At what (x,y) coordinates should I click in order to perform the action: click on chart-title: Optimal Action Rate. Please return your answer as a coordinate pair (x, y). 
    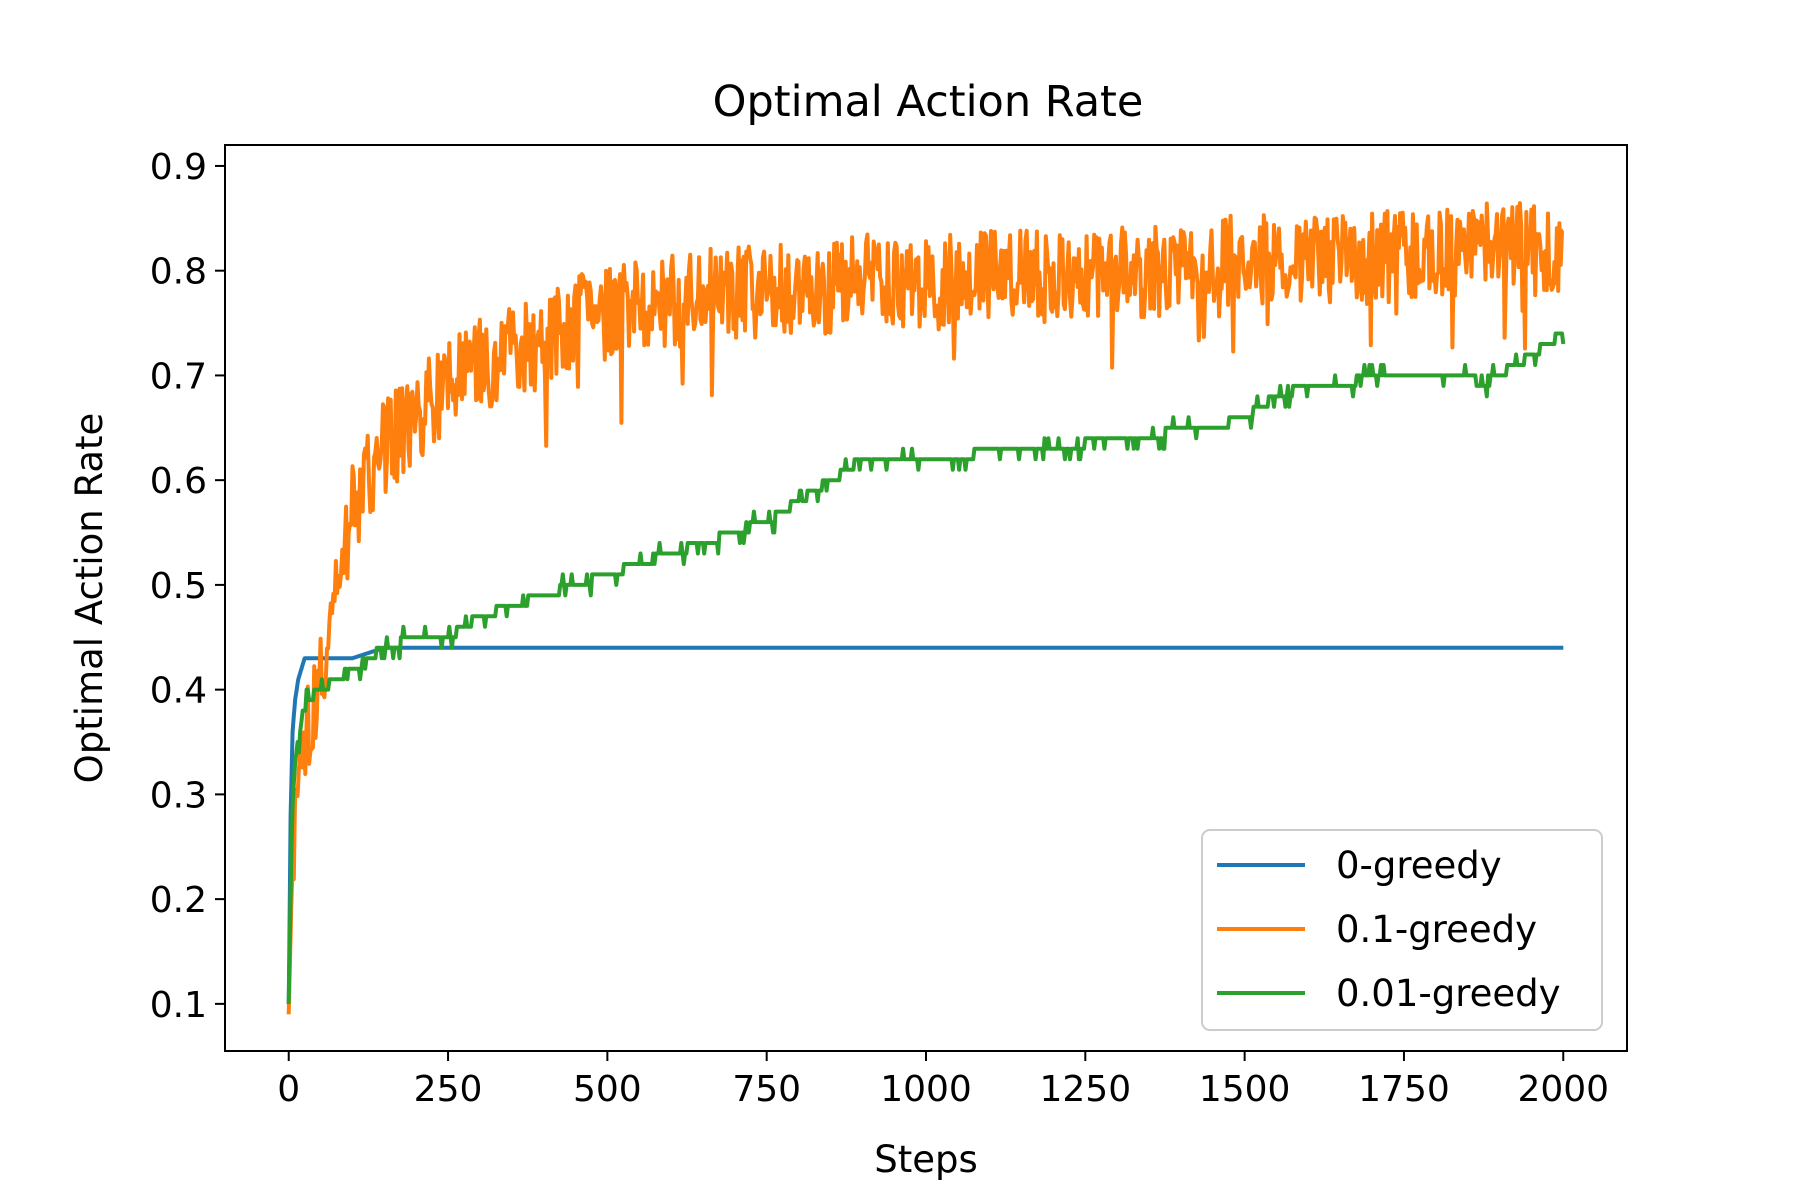
    Looking at the image, I should click on (928, 102).